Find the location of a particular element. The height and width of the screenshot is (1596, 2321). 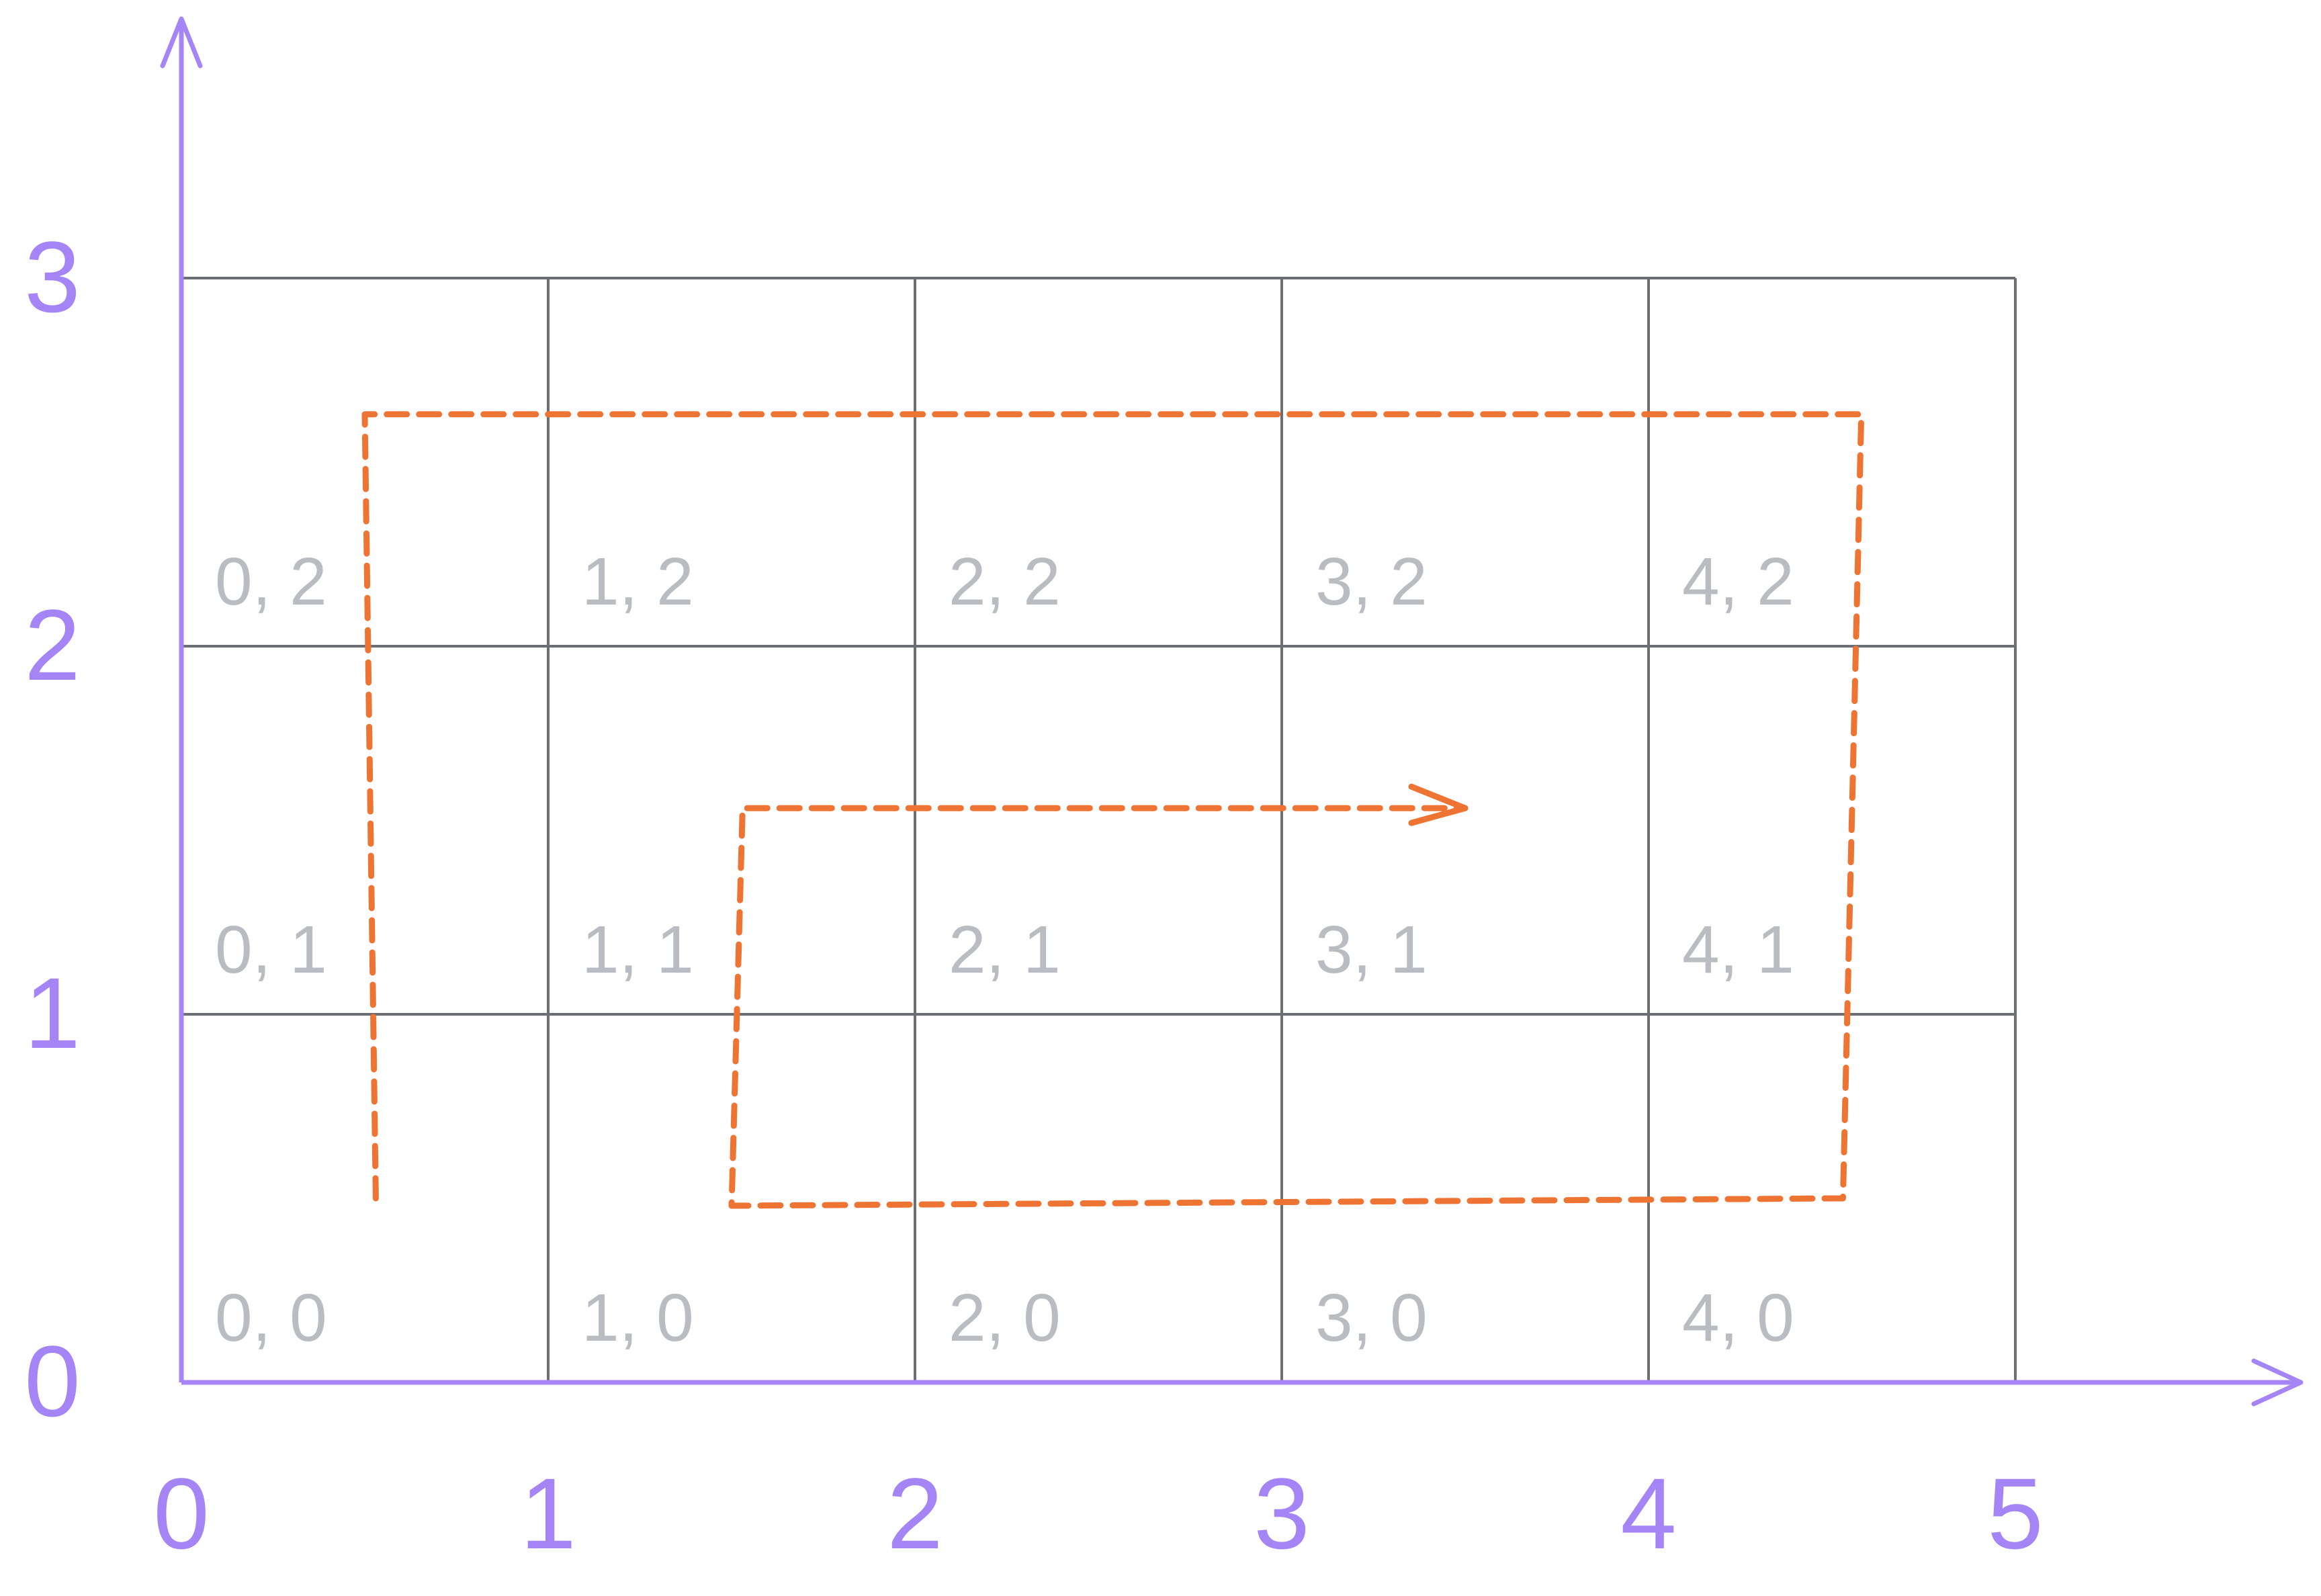

cell-label: 0, 2 is located at coordinates (271, 581).